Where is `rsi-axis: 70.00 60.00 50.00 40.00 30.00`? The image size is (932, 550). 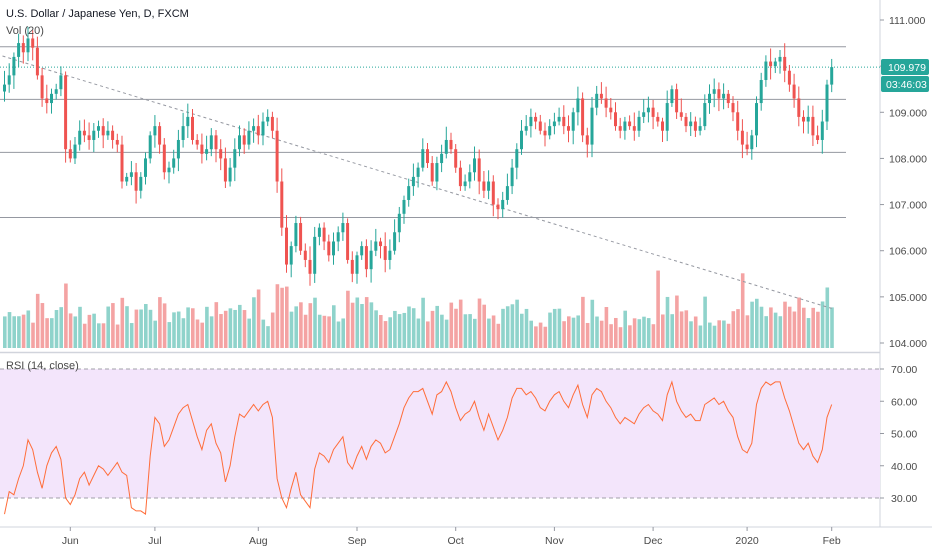
rsi-axis: 70.00 60.00 50.00 40.00 30.00 is located at coordinates (898, 434).